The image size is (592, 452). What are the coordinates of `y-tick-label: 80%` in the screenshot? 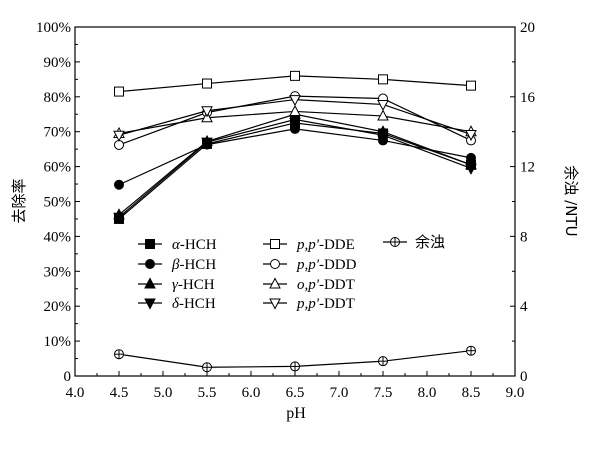 It's located at (58, 98).